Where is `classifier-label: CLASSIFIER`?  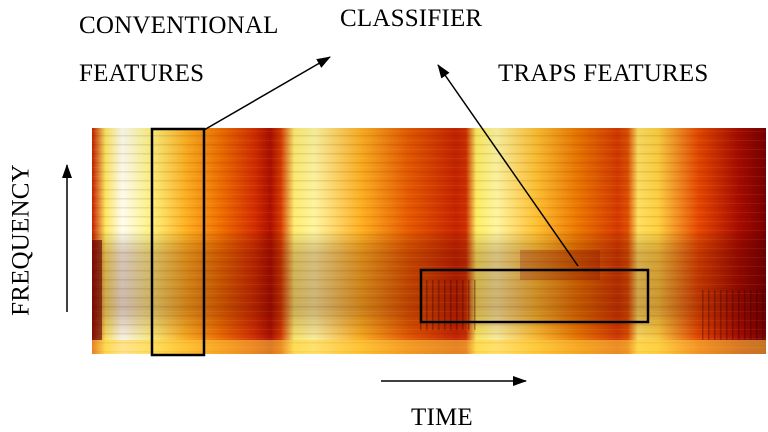
classifier-label: CLASSIFIER is located at coordinates (411, 18).